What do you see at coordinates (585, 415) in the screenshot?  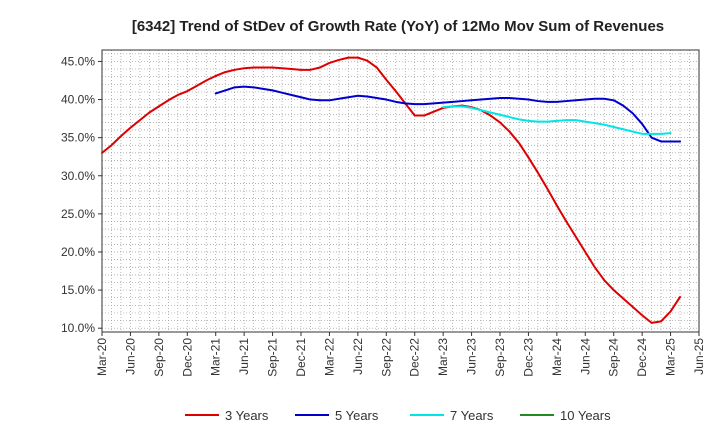 I see `legend-label-10-years: 10 Years` at bounding box center [585, 415].